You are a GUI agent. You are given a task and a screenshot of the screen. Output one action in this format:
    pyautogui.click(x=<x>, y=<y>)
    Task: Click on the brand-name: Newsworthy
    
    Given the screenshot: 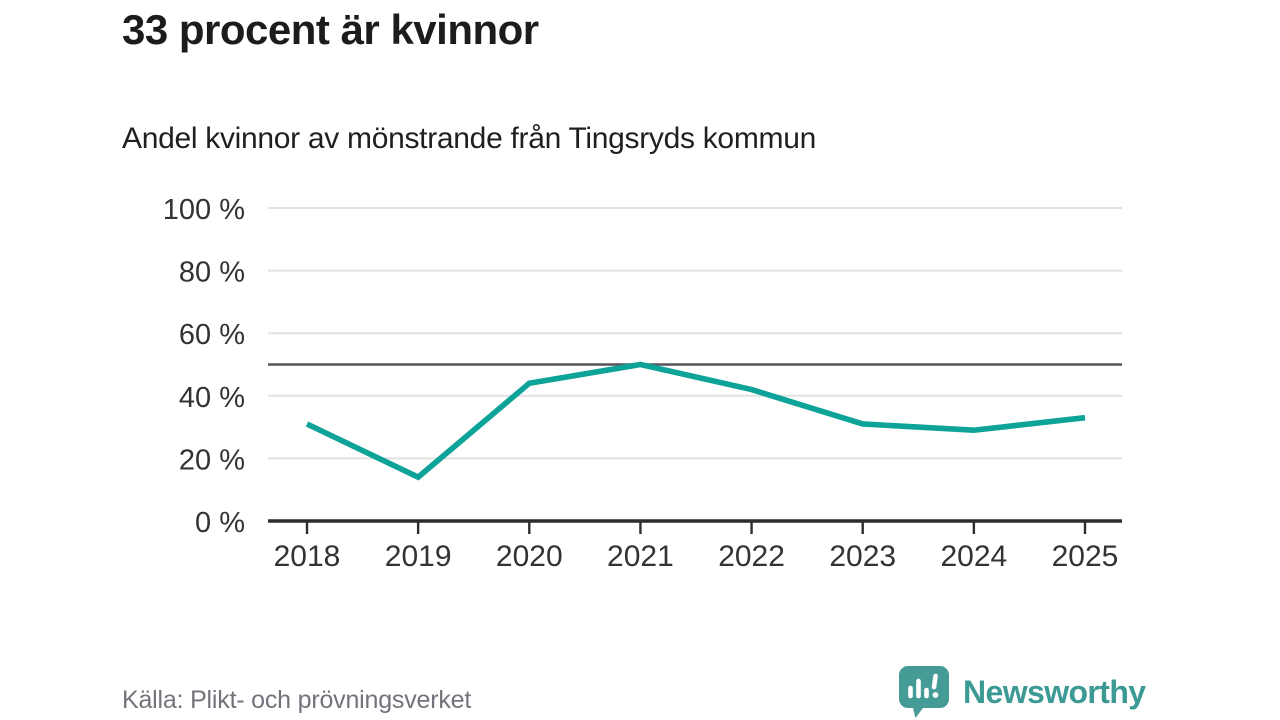 What is the action you would take?
    pyautogui.click(x=1054, y=691)
    